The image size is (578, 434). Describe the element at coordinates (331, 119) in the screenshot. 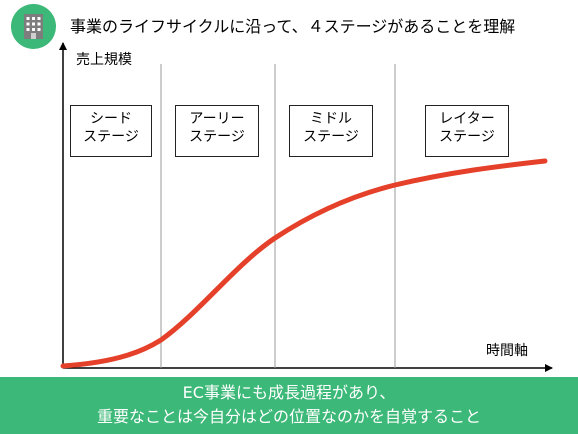

I see `stage-name: ミドル` at that location.